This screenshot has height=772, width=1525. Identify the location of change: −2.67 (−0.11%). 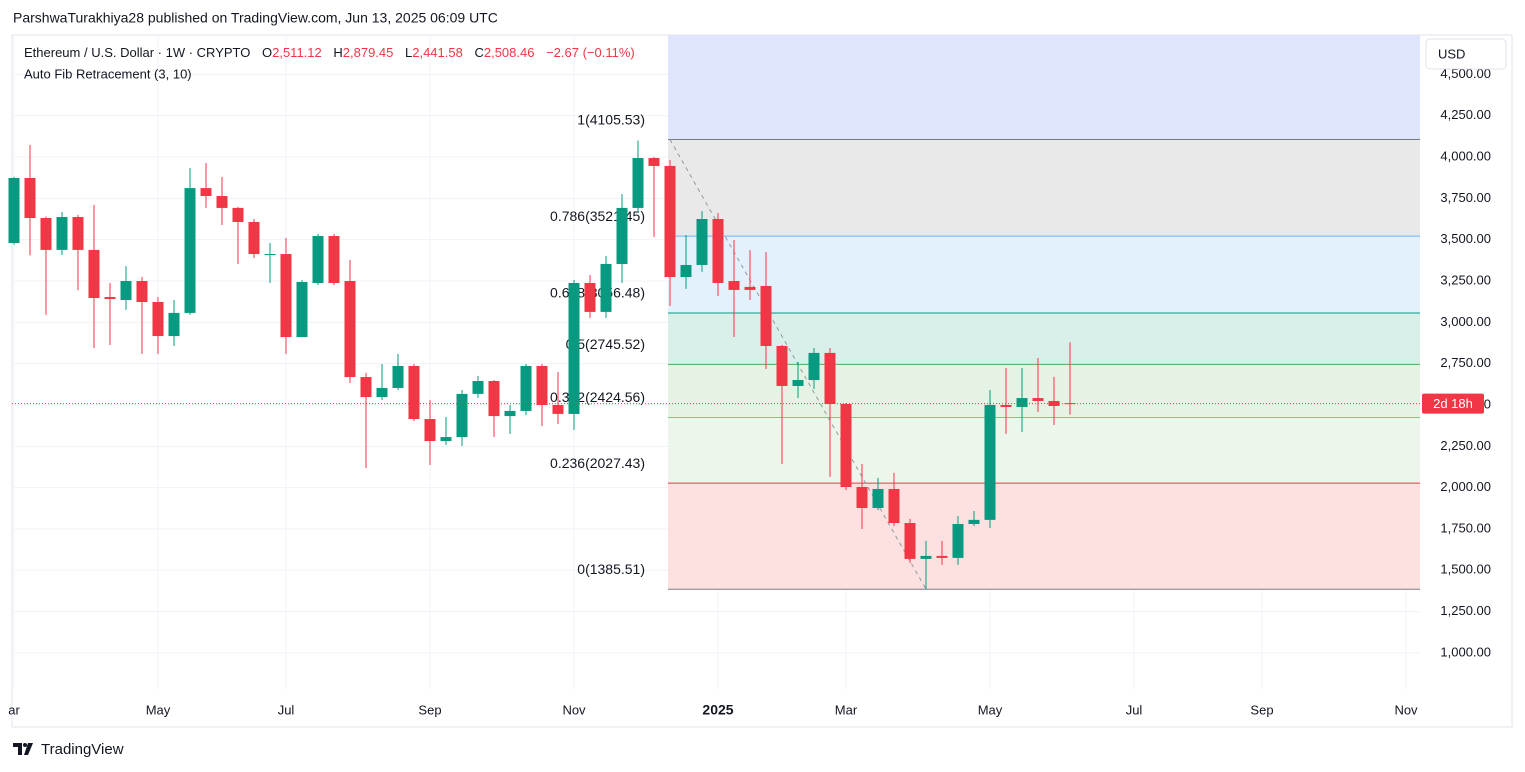
(590, 52).